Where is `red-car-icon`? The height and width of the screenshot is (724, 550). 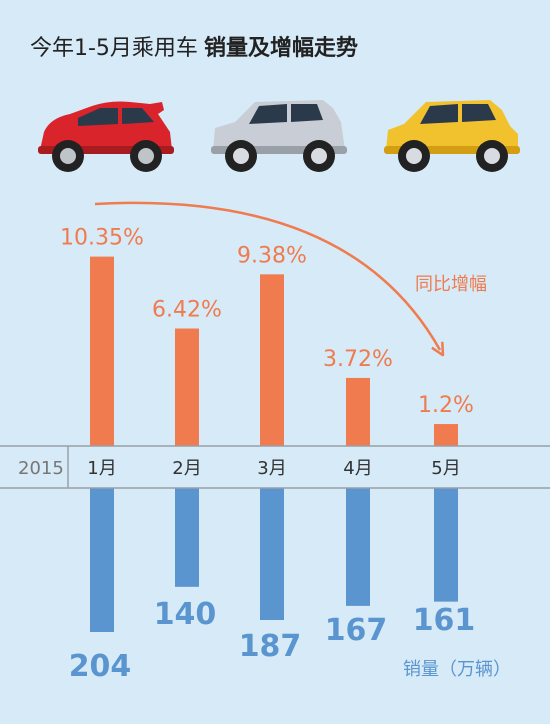 red-car-icon is located at coordinates (106, 136).